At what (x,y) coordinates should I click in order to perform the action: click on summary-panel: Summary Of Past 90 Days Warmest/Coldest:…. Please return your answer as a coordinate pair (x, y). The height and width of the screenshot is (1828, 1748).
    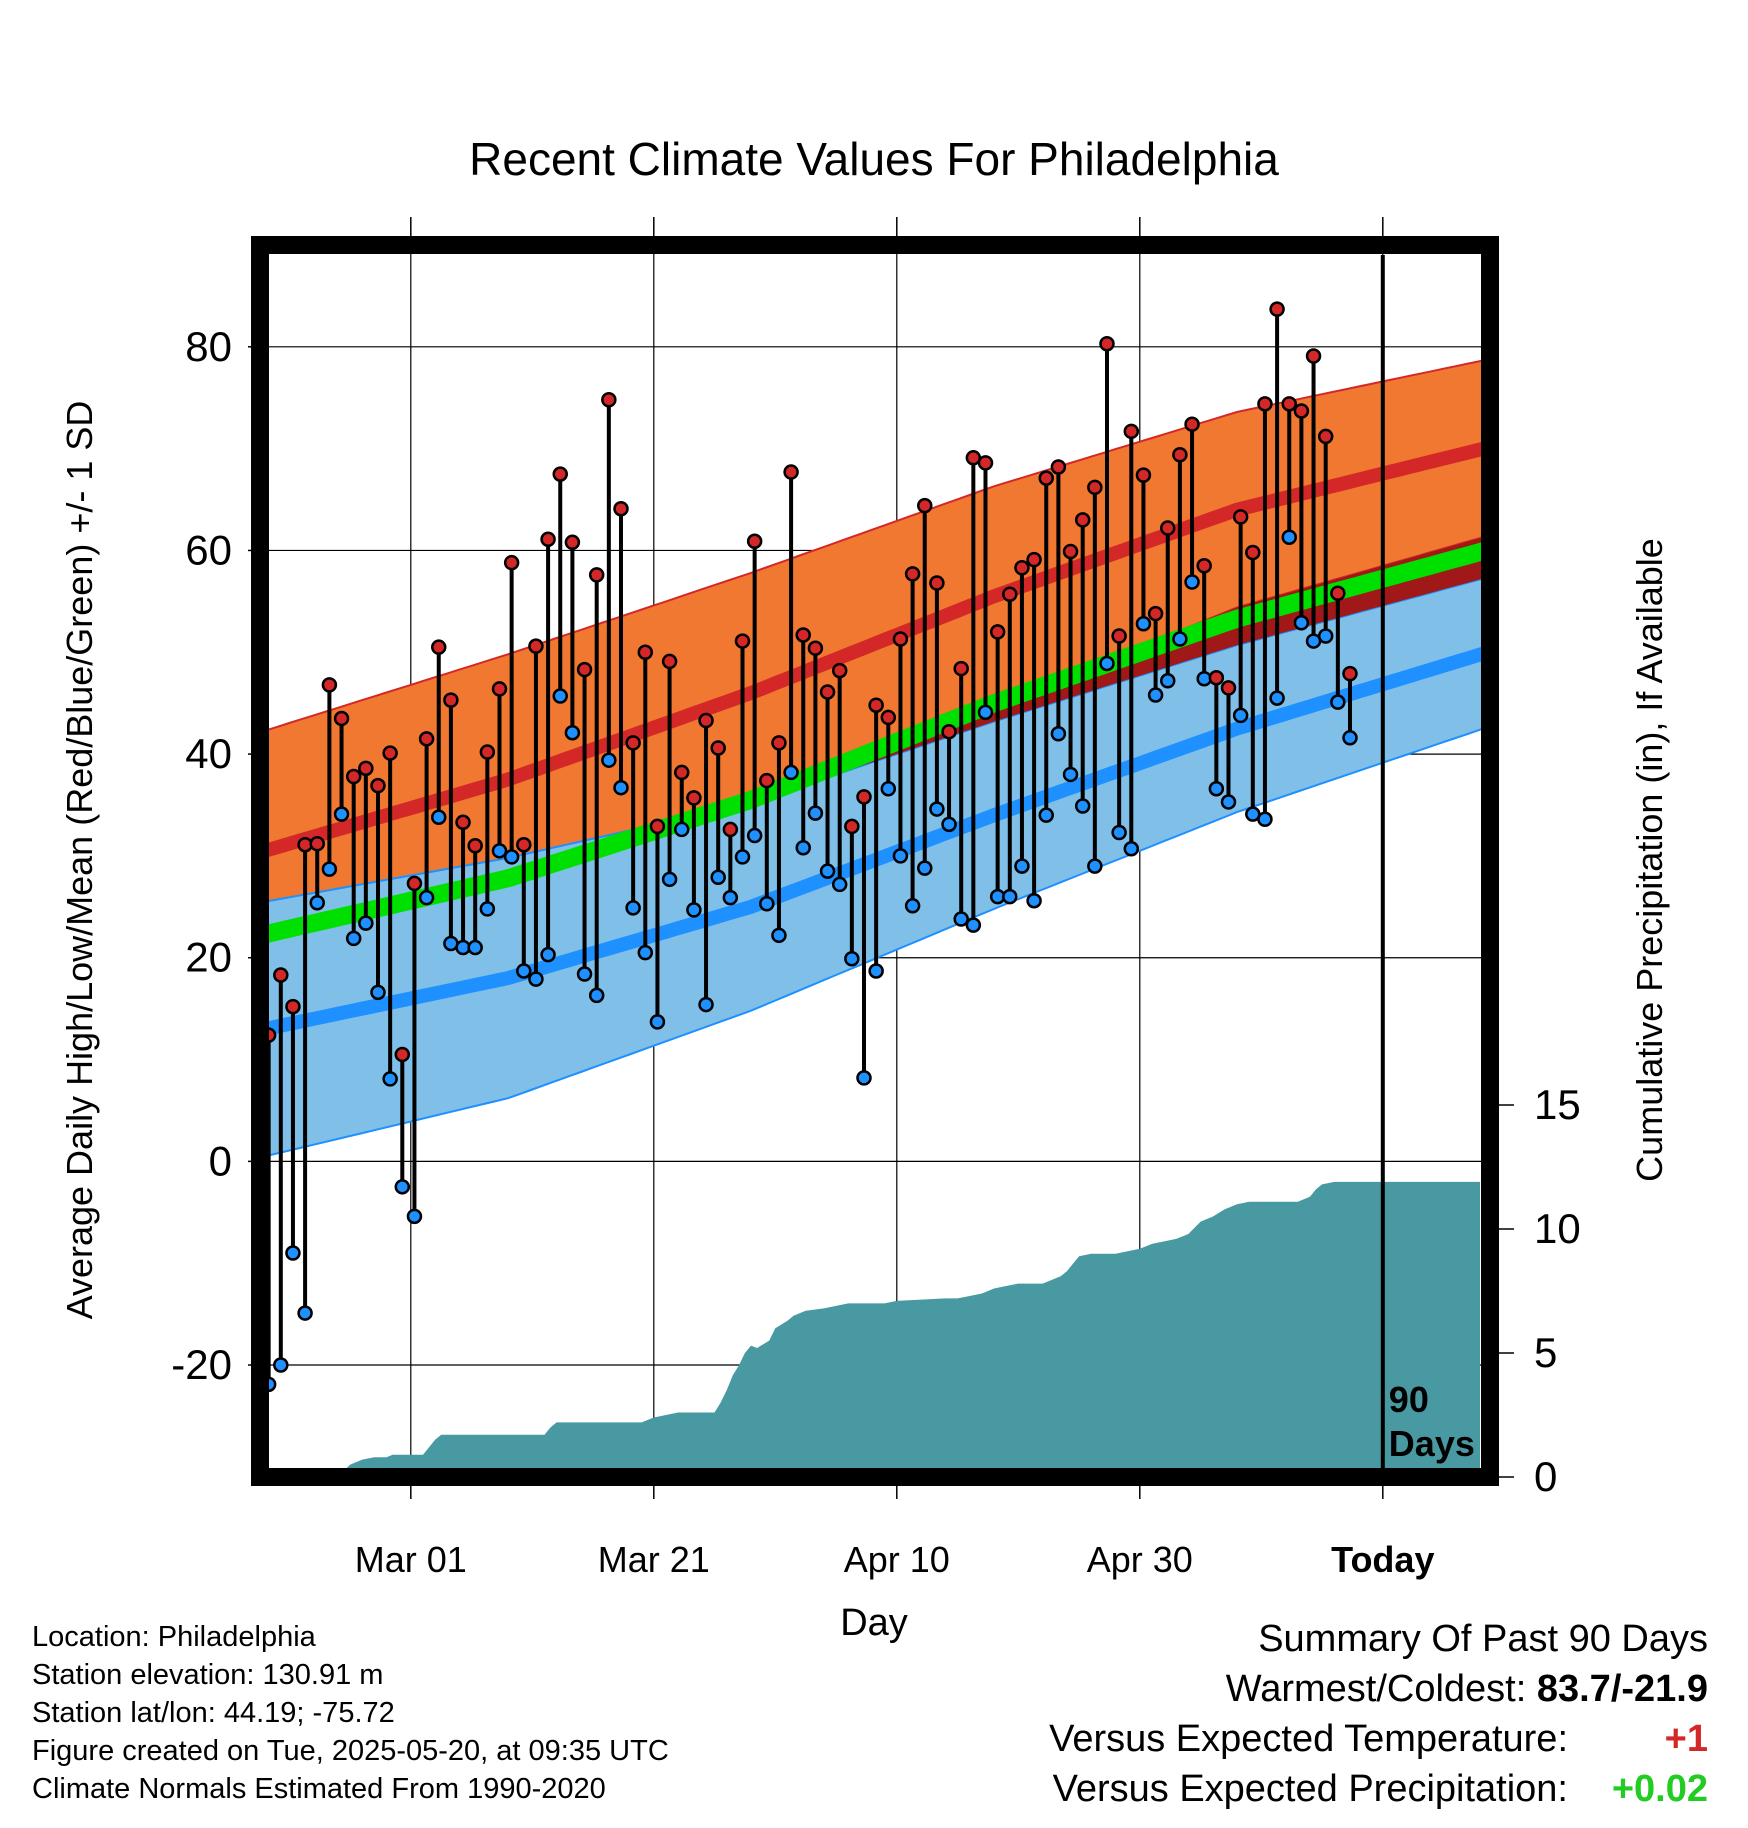
    Looking at the image, I should click on (1378, 1714).